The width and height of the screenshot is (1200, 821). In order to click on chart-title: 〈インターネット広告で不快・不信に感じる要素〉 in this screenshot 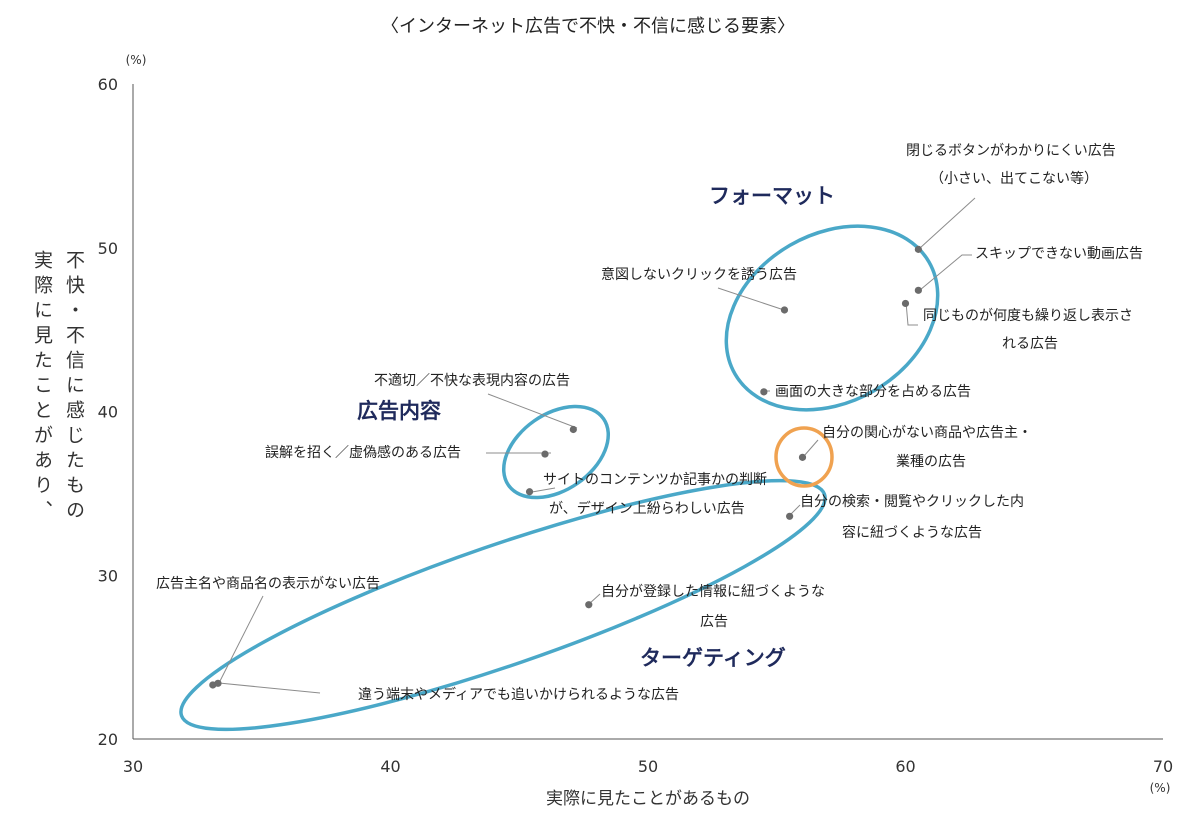, I will do `click(588, 26)`.